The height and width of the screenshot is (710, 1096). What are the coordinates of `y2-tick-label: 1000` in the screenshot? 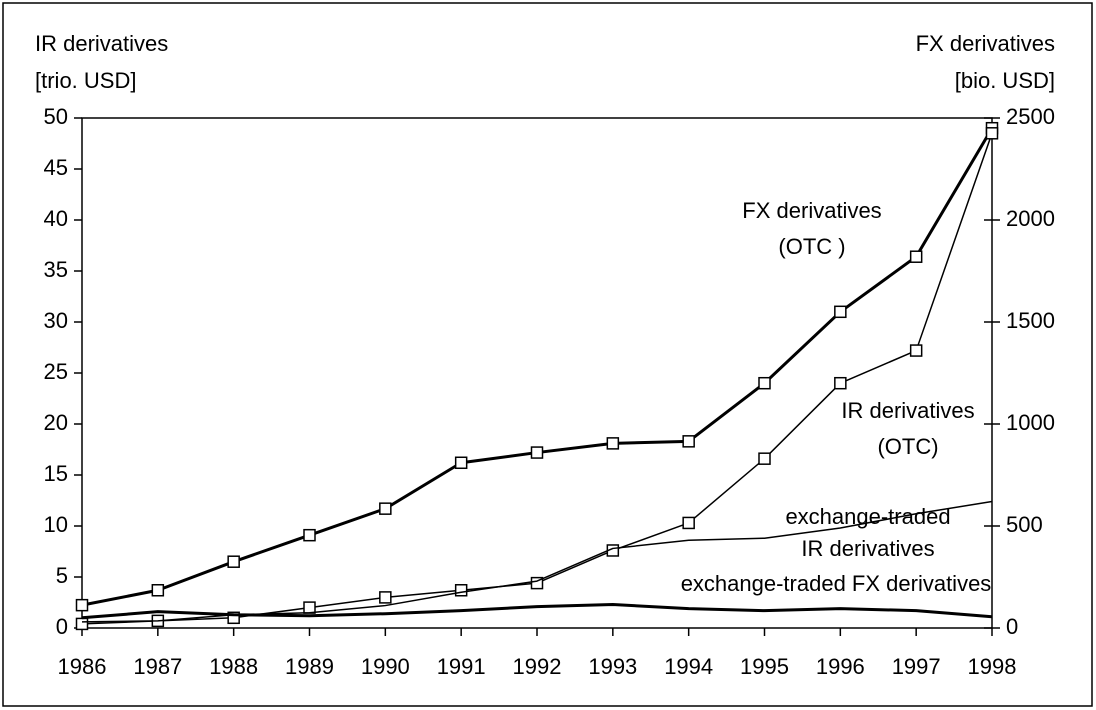 It's located at (1030, 422).